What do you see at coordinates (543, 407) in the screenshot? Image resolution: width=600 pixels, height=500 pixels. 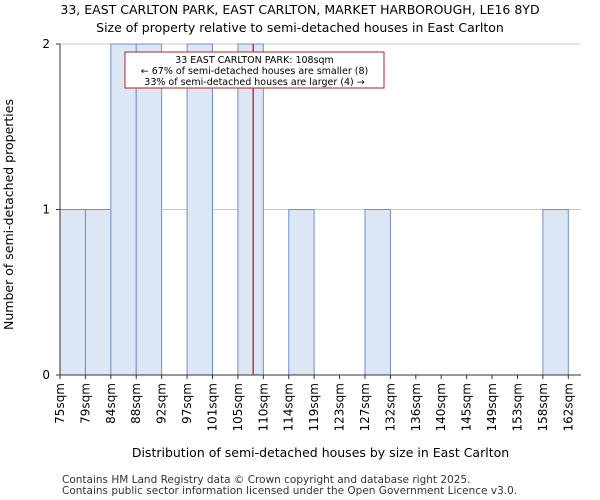 I see `x-tick-label: 158sqm` at bounding box center [543, 407].